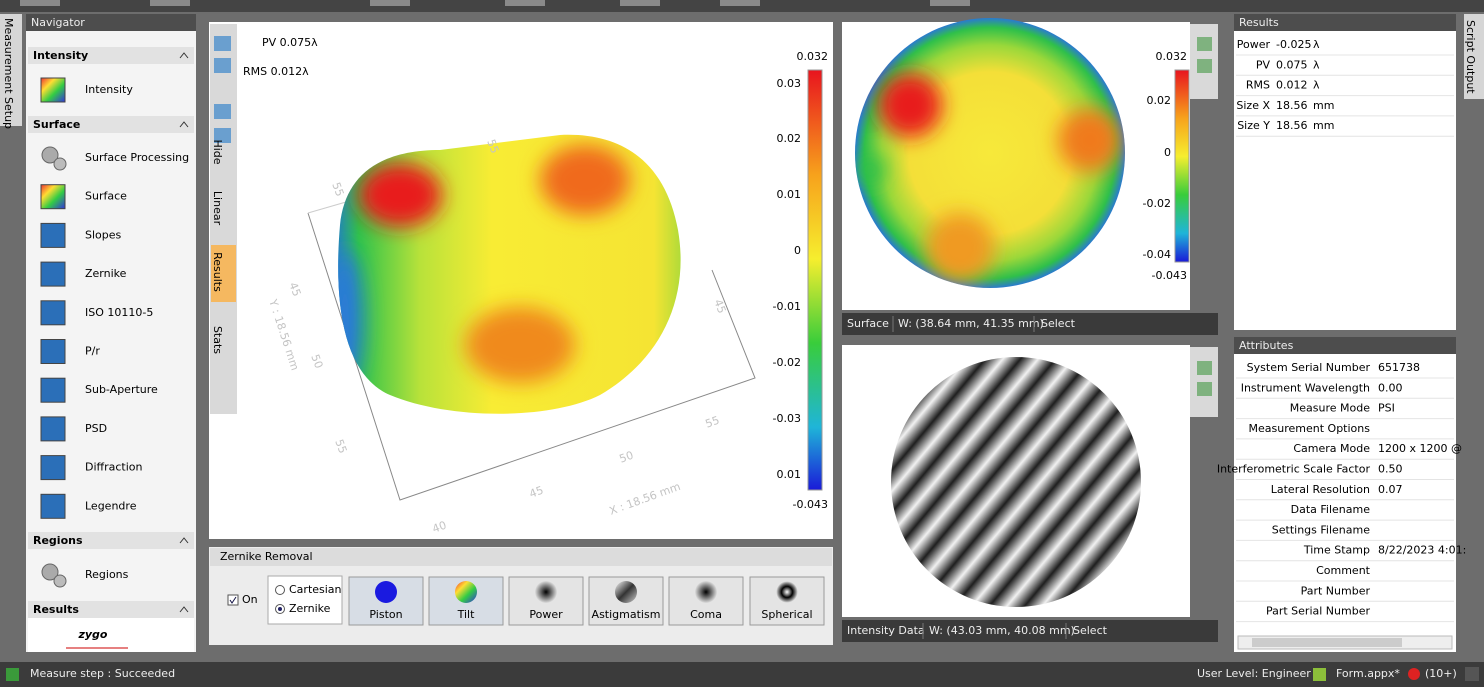  I want to click on axis-label: 55, so click(713, 422).